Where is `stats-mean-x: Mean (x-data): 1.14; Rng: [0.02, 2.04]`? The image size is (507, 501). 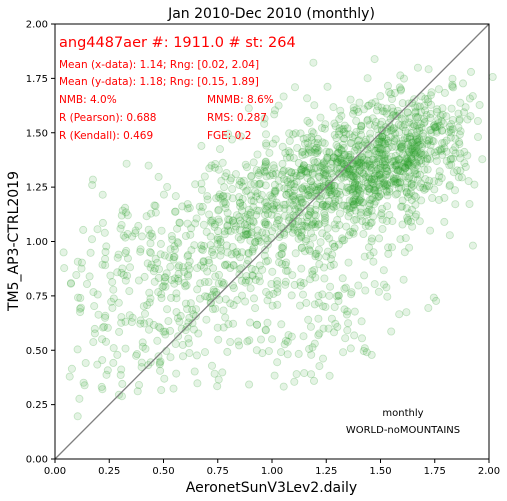 stats-mean-x: Mean (x-data): 1.14; Rng: [0.02, 2.04] is located at coordinates (159, 65).